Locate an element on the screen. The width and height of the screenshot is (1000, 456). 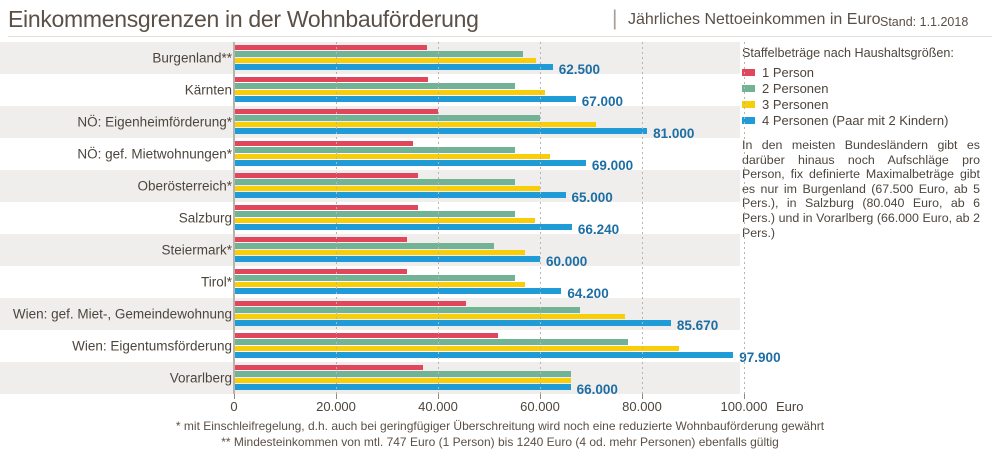
category-label: Salzburg is located at coordinates (205, 218).